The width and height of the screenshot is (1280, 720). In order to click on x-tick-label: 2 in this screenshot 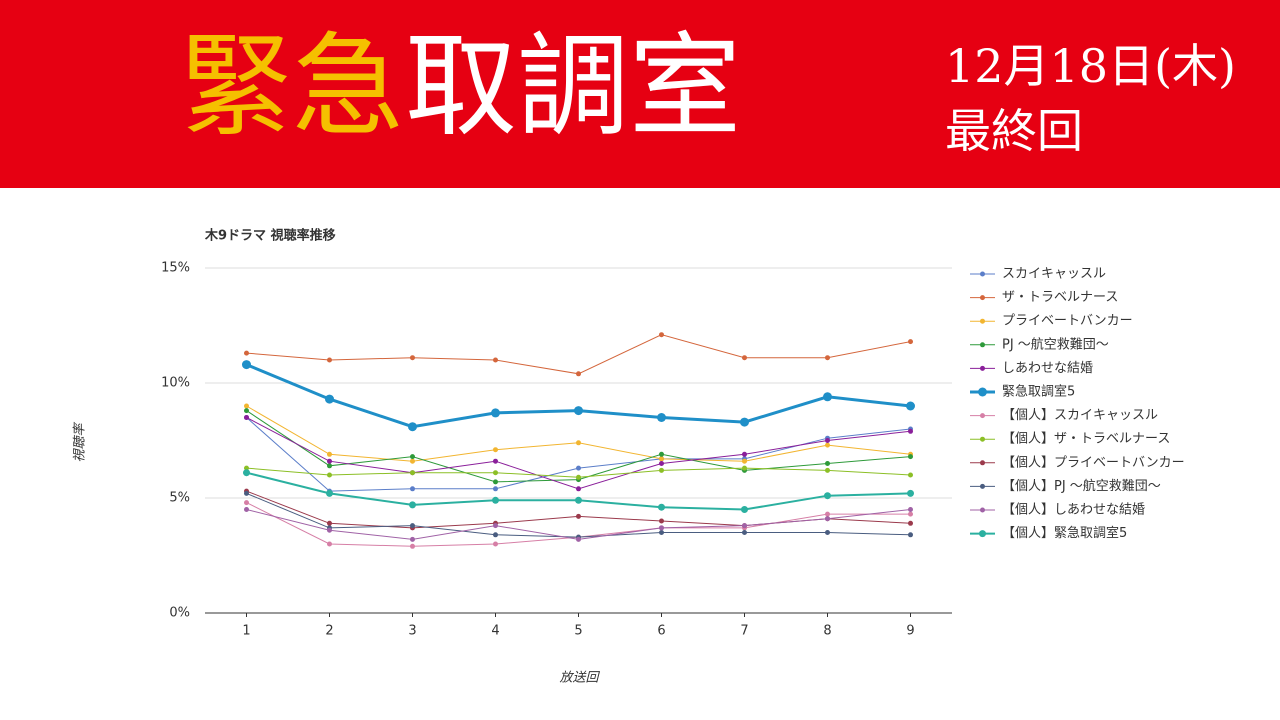, I will do `click(329, 631)`.